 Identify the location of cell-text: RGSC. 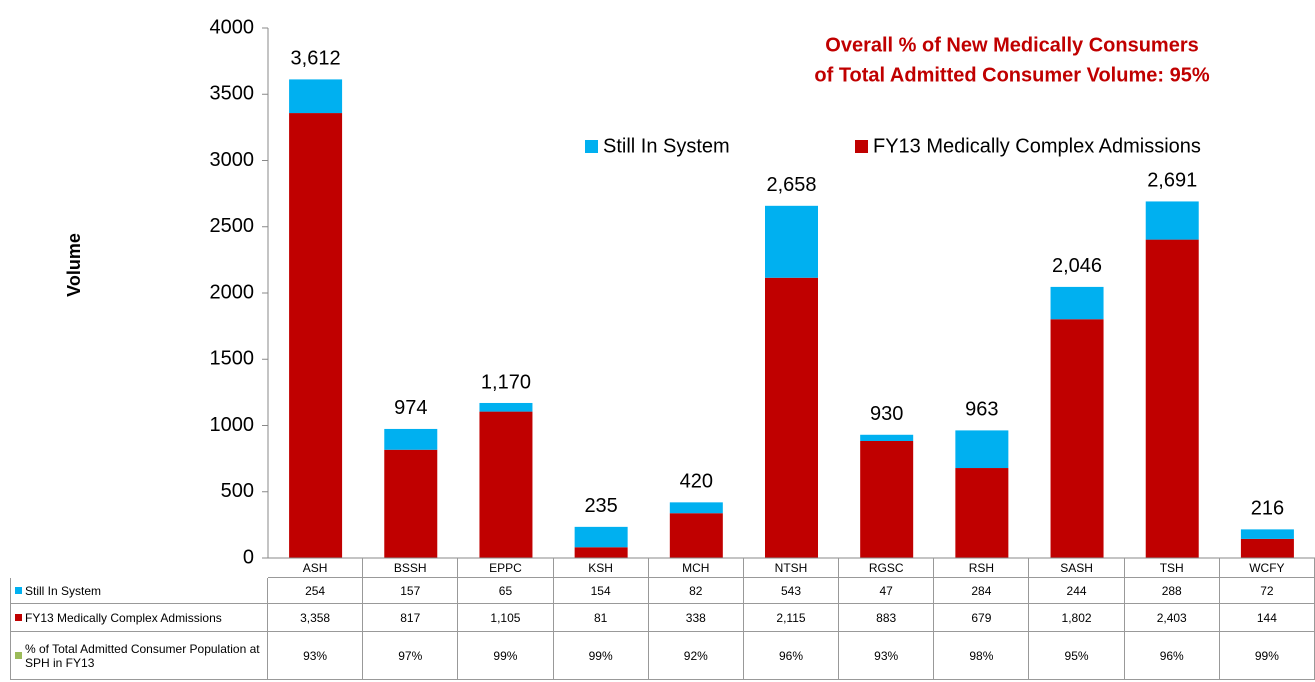
(886, 567).